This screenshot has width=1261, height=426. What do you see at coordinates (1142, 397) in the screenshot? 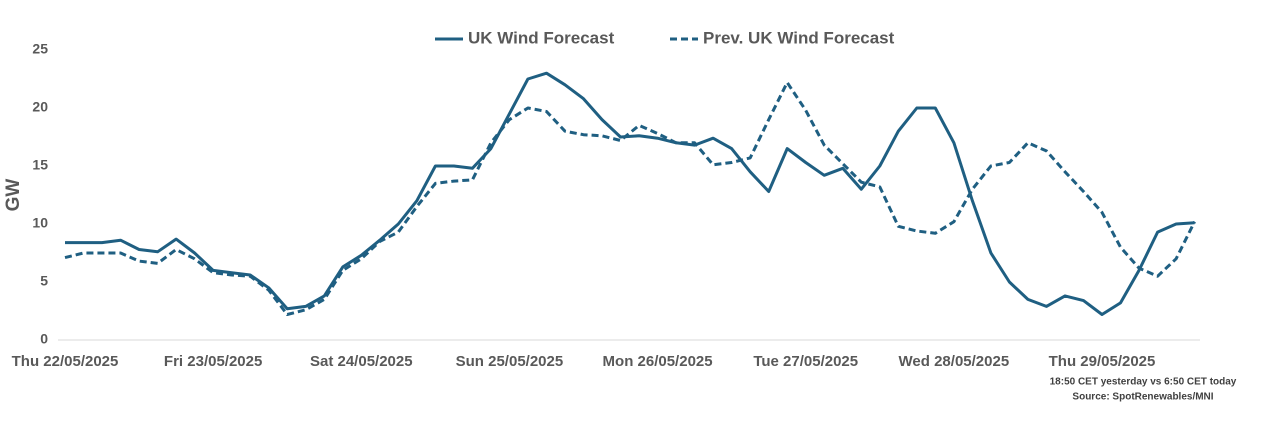
I see `footnote: Source: SpotRenewables/MNI` at bounding box center [1142, 397].